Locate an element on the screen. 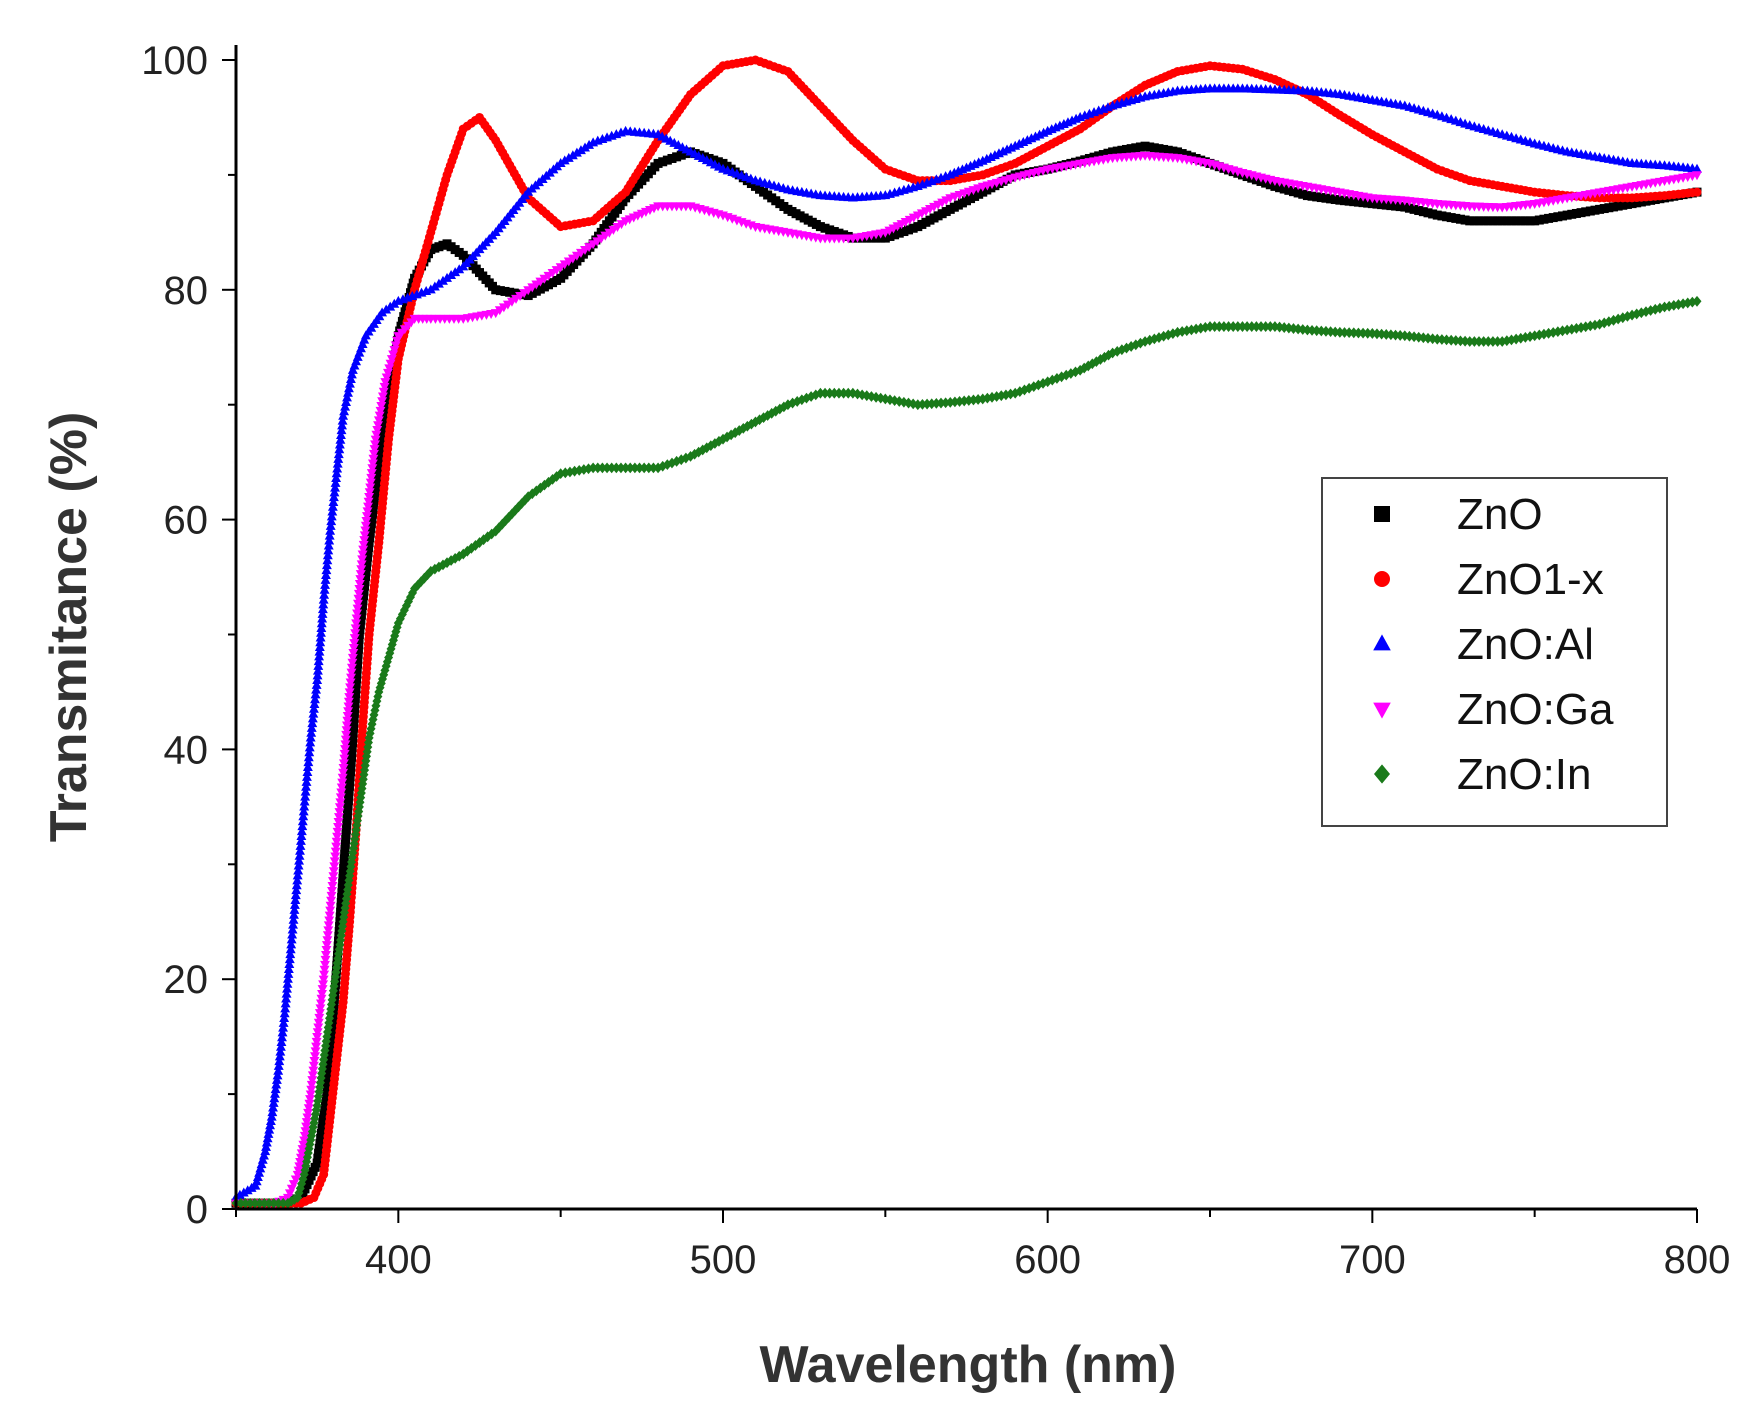 Image resolution: width=1740 pixels, height=1426 pixels. legend-marker is located at coordinates (1382, 642).